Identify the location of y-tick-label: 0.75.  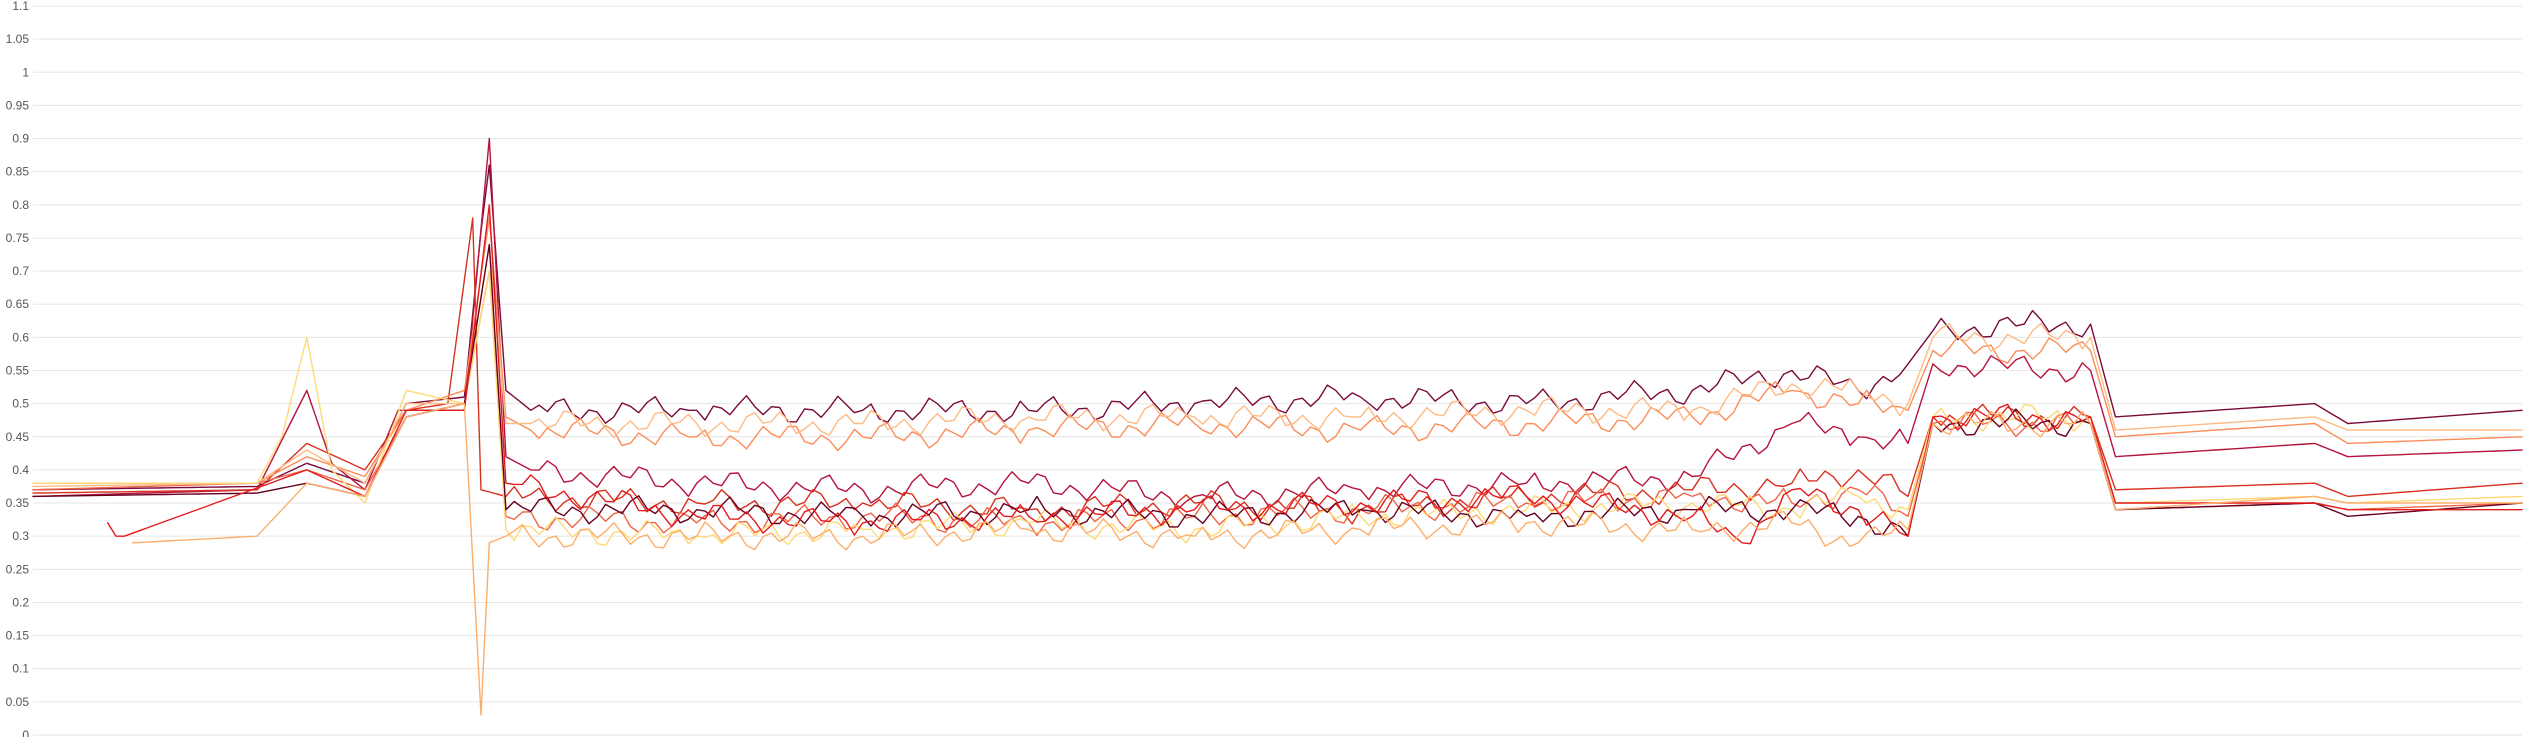
(18, 238).